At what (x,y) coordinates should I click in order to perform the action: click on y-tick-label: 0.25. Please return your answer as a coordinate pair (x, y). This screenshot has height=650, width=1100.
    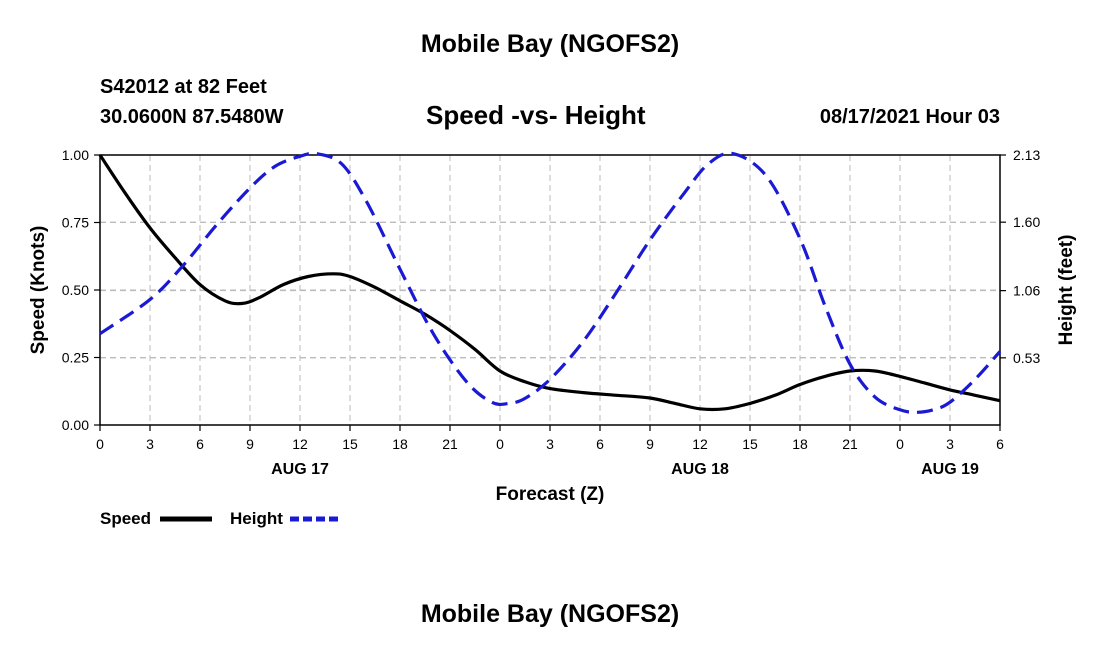
    Looking at the image, I should click on (75, 358).